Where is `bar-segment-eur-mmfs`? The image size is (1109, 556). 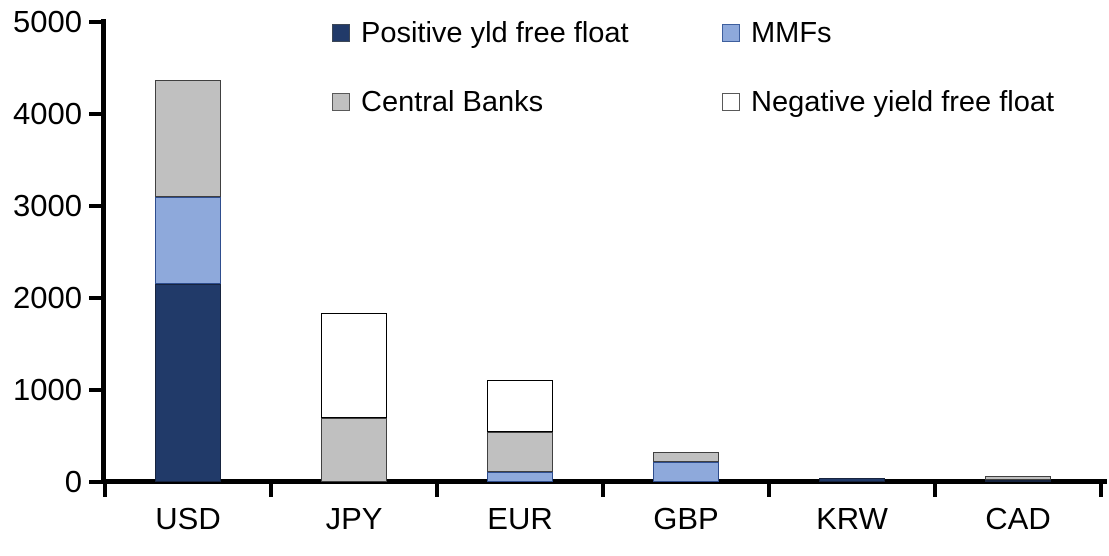
bar-segment-eur-mmfs is located at coordinates (520, 476).